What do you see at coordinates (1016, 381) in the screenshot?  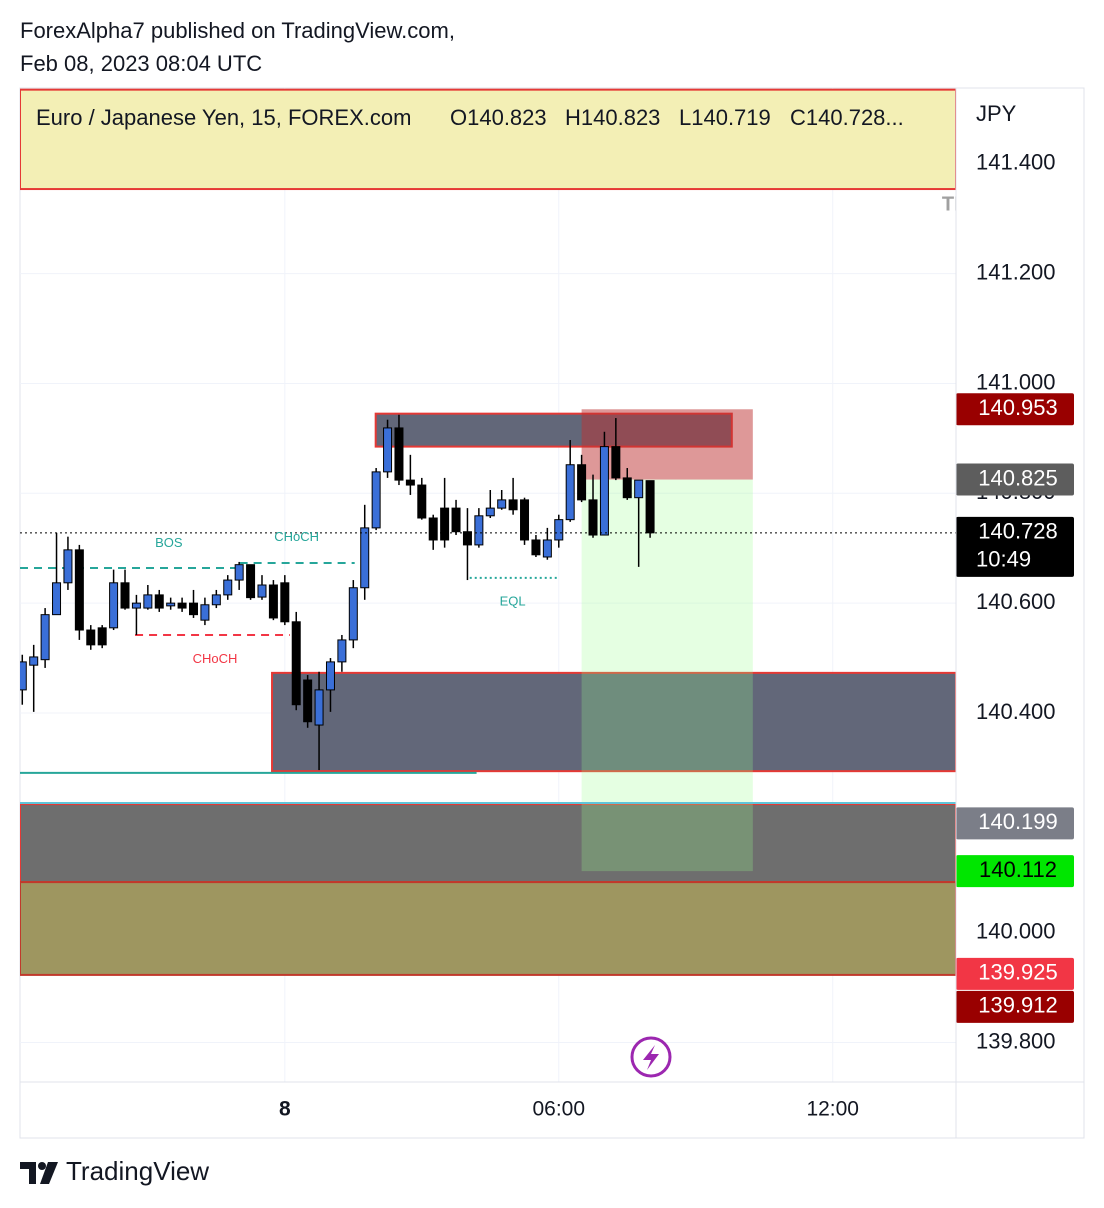 I see `y-tick-label: 141.000` at bounding box center [1016, 381].